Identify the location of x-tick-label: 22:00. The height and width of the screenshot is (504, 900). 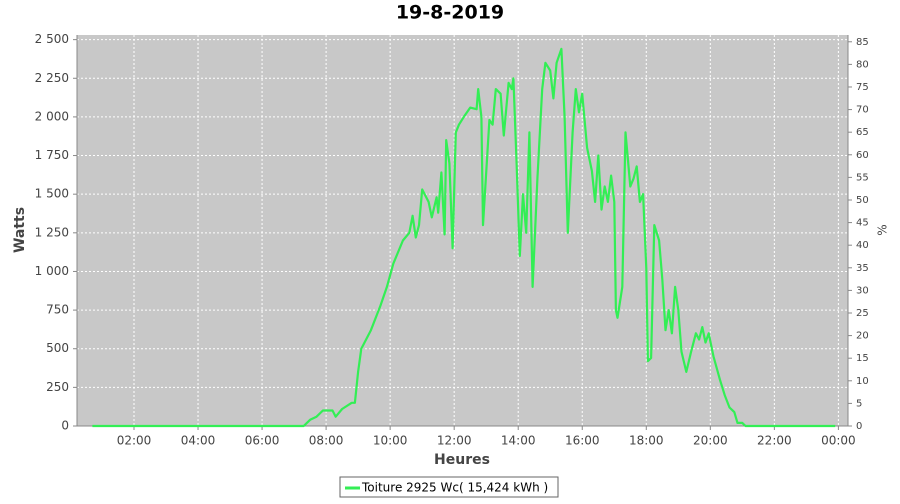
(774, 441).